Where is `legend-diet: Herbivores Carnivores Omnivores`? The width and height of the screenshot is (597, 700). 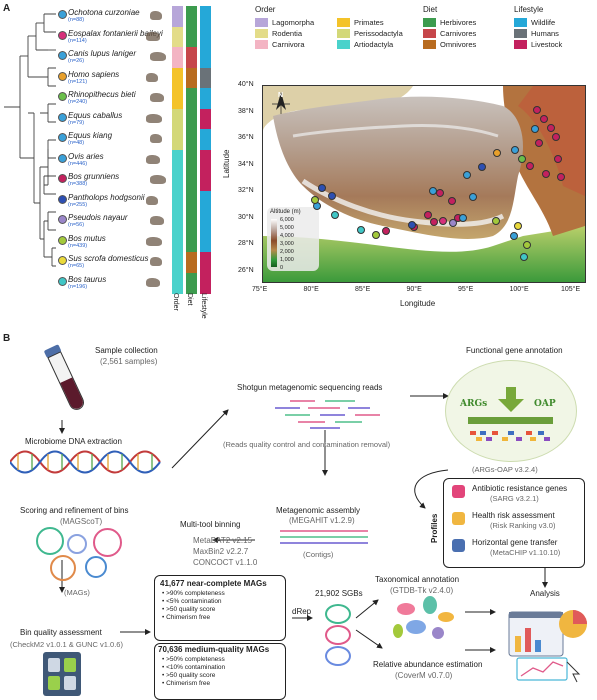 legend-diet: Herbivores Carnivores Omnivores is located at coordinates (449, 33).